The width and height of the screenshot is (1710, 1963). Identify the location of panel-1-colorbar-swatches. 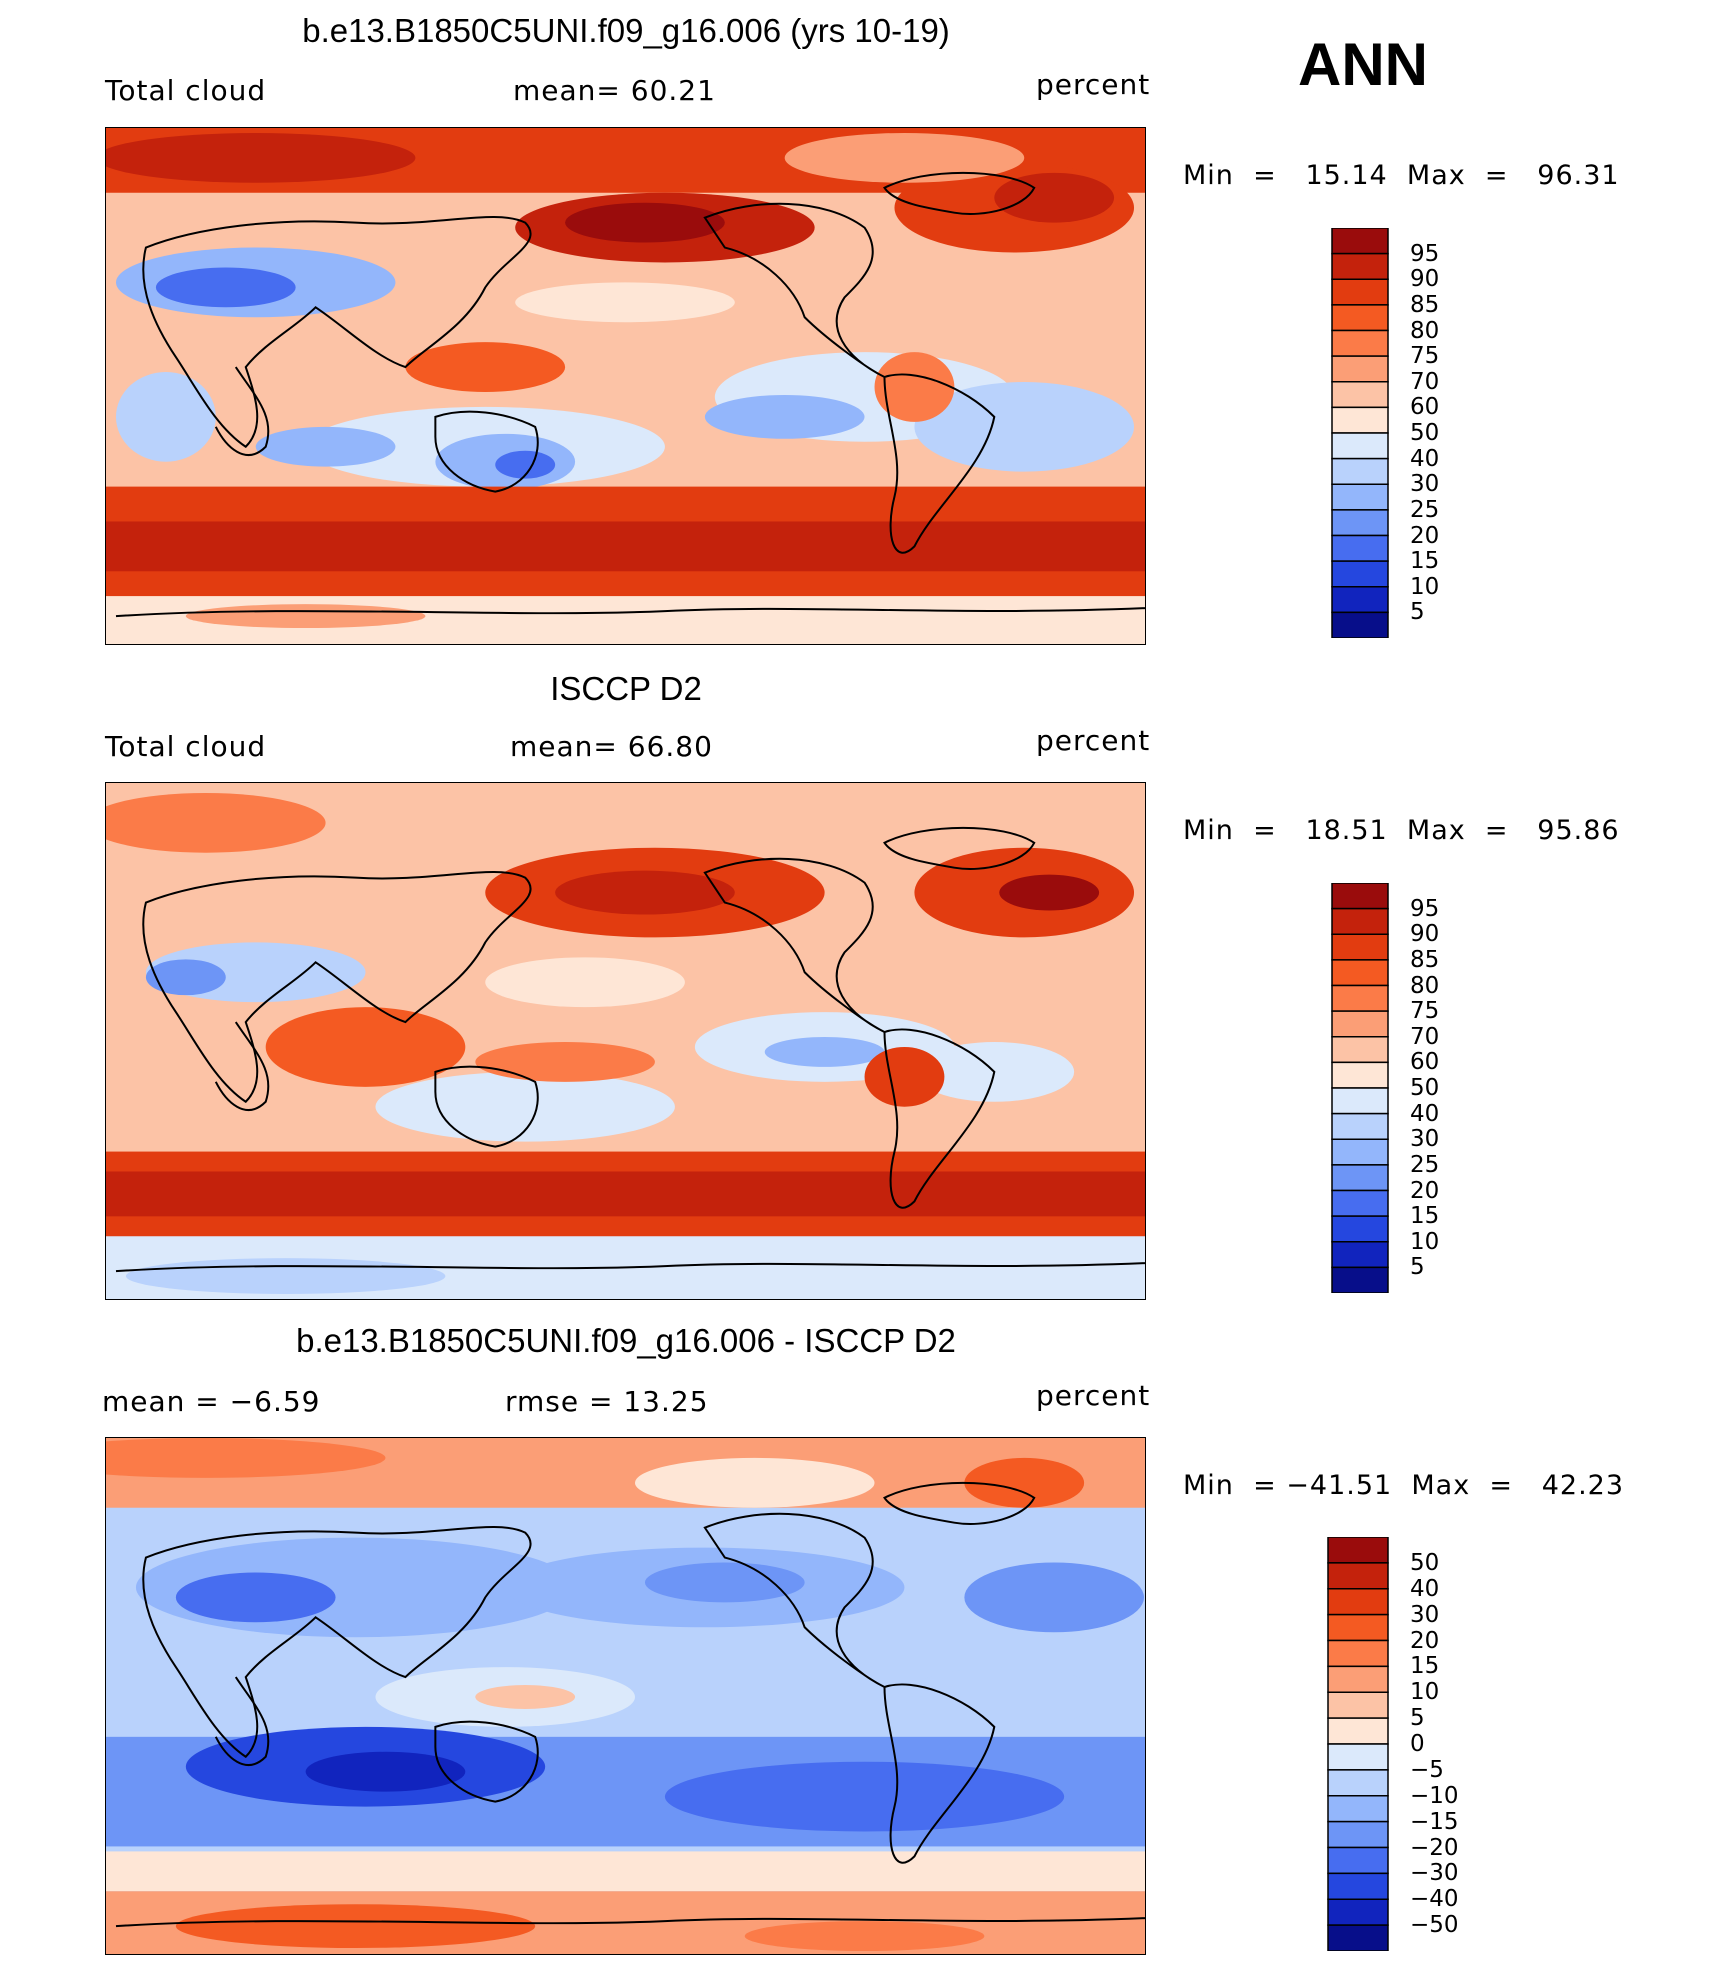
(1360, 433).